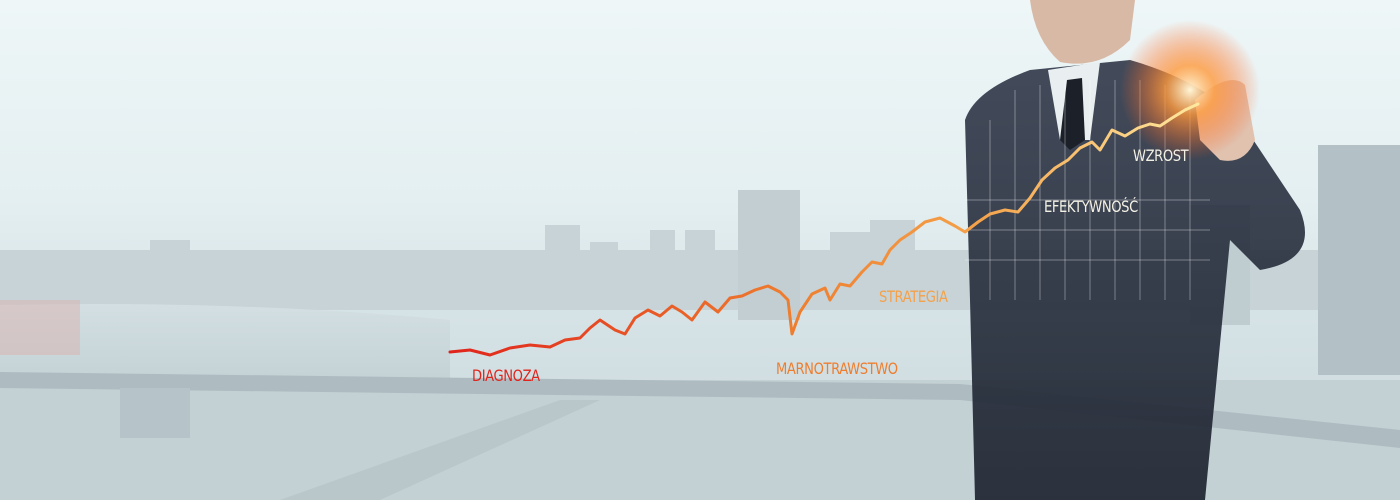 The image size is (1400, 500). I want to click on label-marnotrawstwo: MARNOTRAWSTWO, so click(837, 368).